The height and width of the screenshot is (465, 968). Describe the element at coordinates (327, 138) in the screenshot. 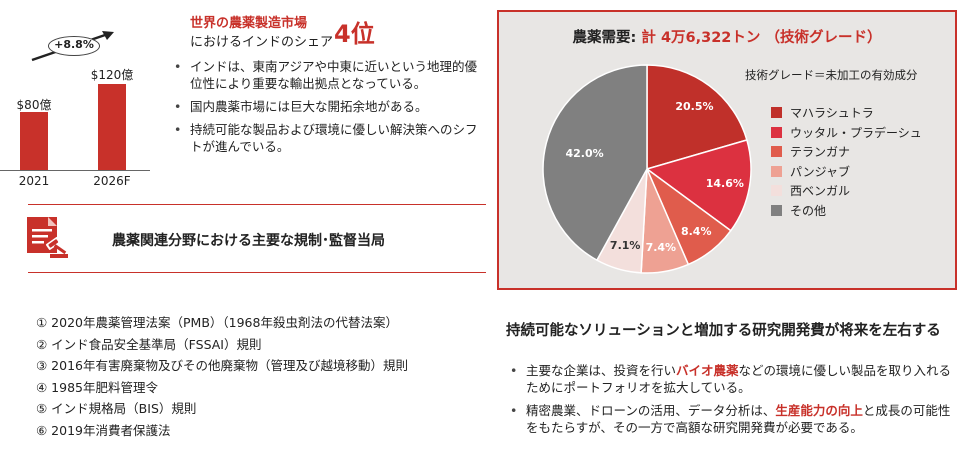

I see `market-bullet: 持続可能な製品および環境に優しい解決策へのシフトが進んでいる。` at that location.